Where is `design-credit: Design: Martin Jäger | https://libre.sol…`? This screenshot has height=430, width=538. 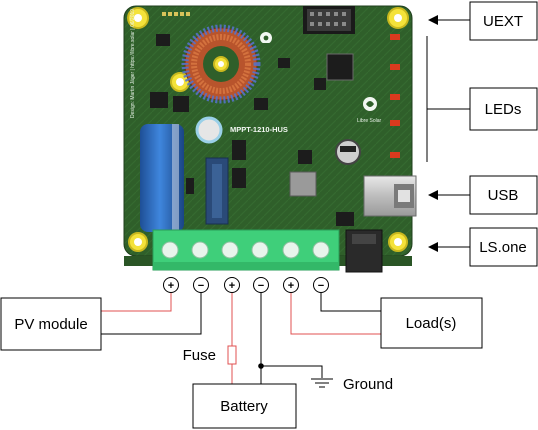 design-credit: Design: Martin Jäger | https://libre.sol… is located at coordinates (133, 63).